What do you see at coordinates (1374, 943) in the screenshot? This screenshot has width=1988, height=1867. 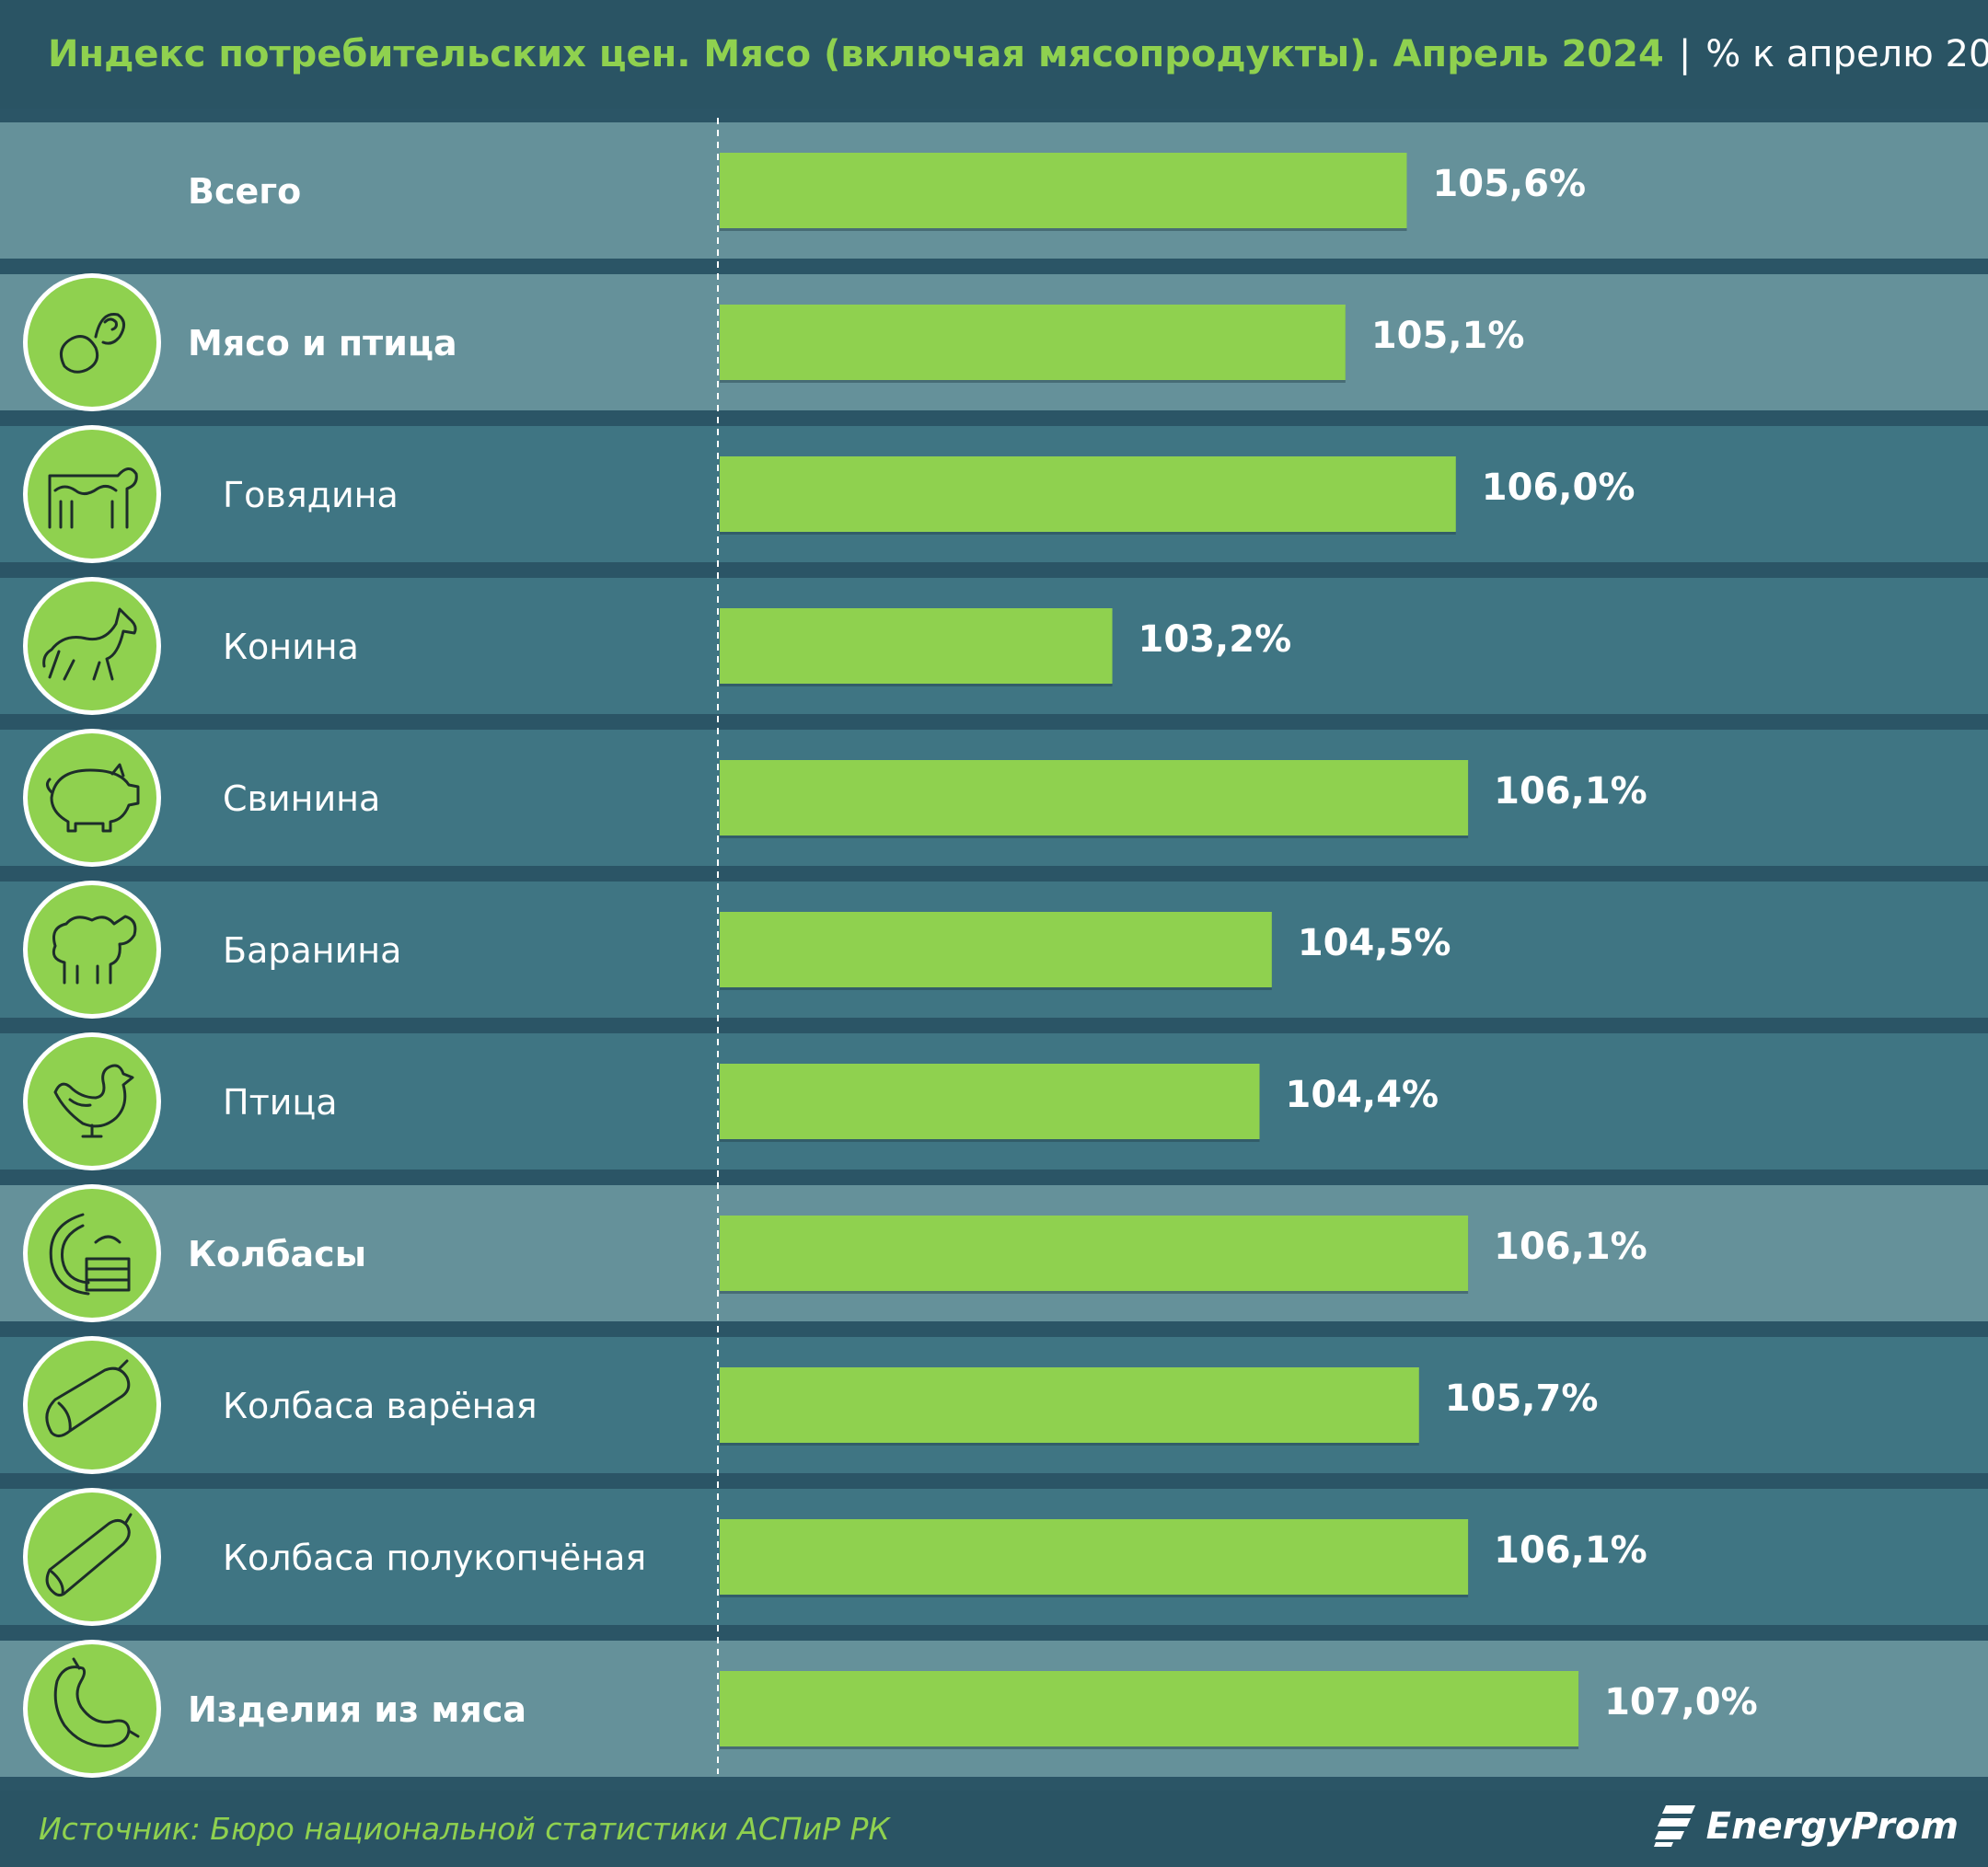 I see `value-label: 104,5%` at bounding box center [1374, 943].